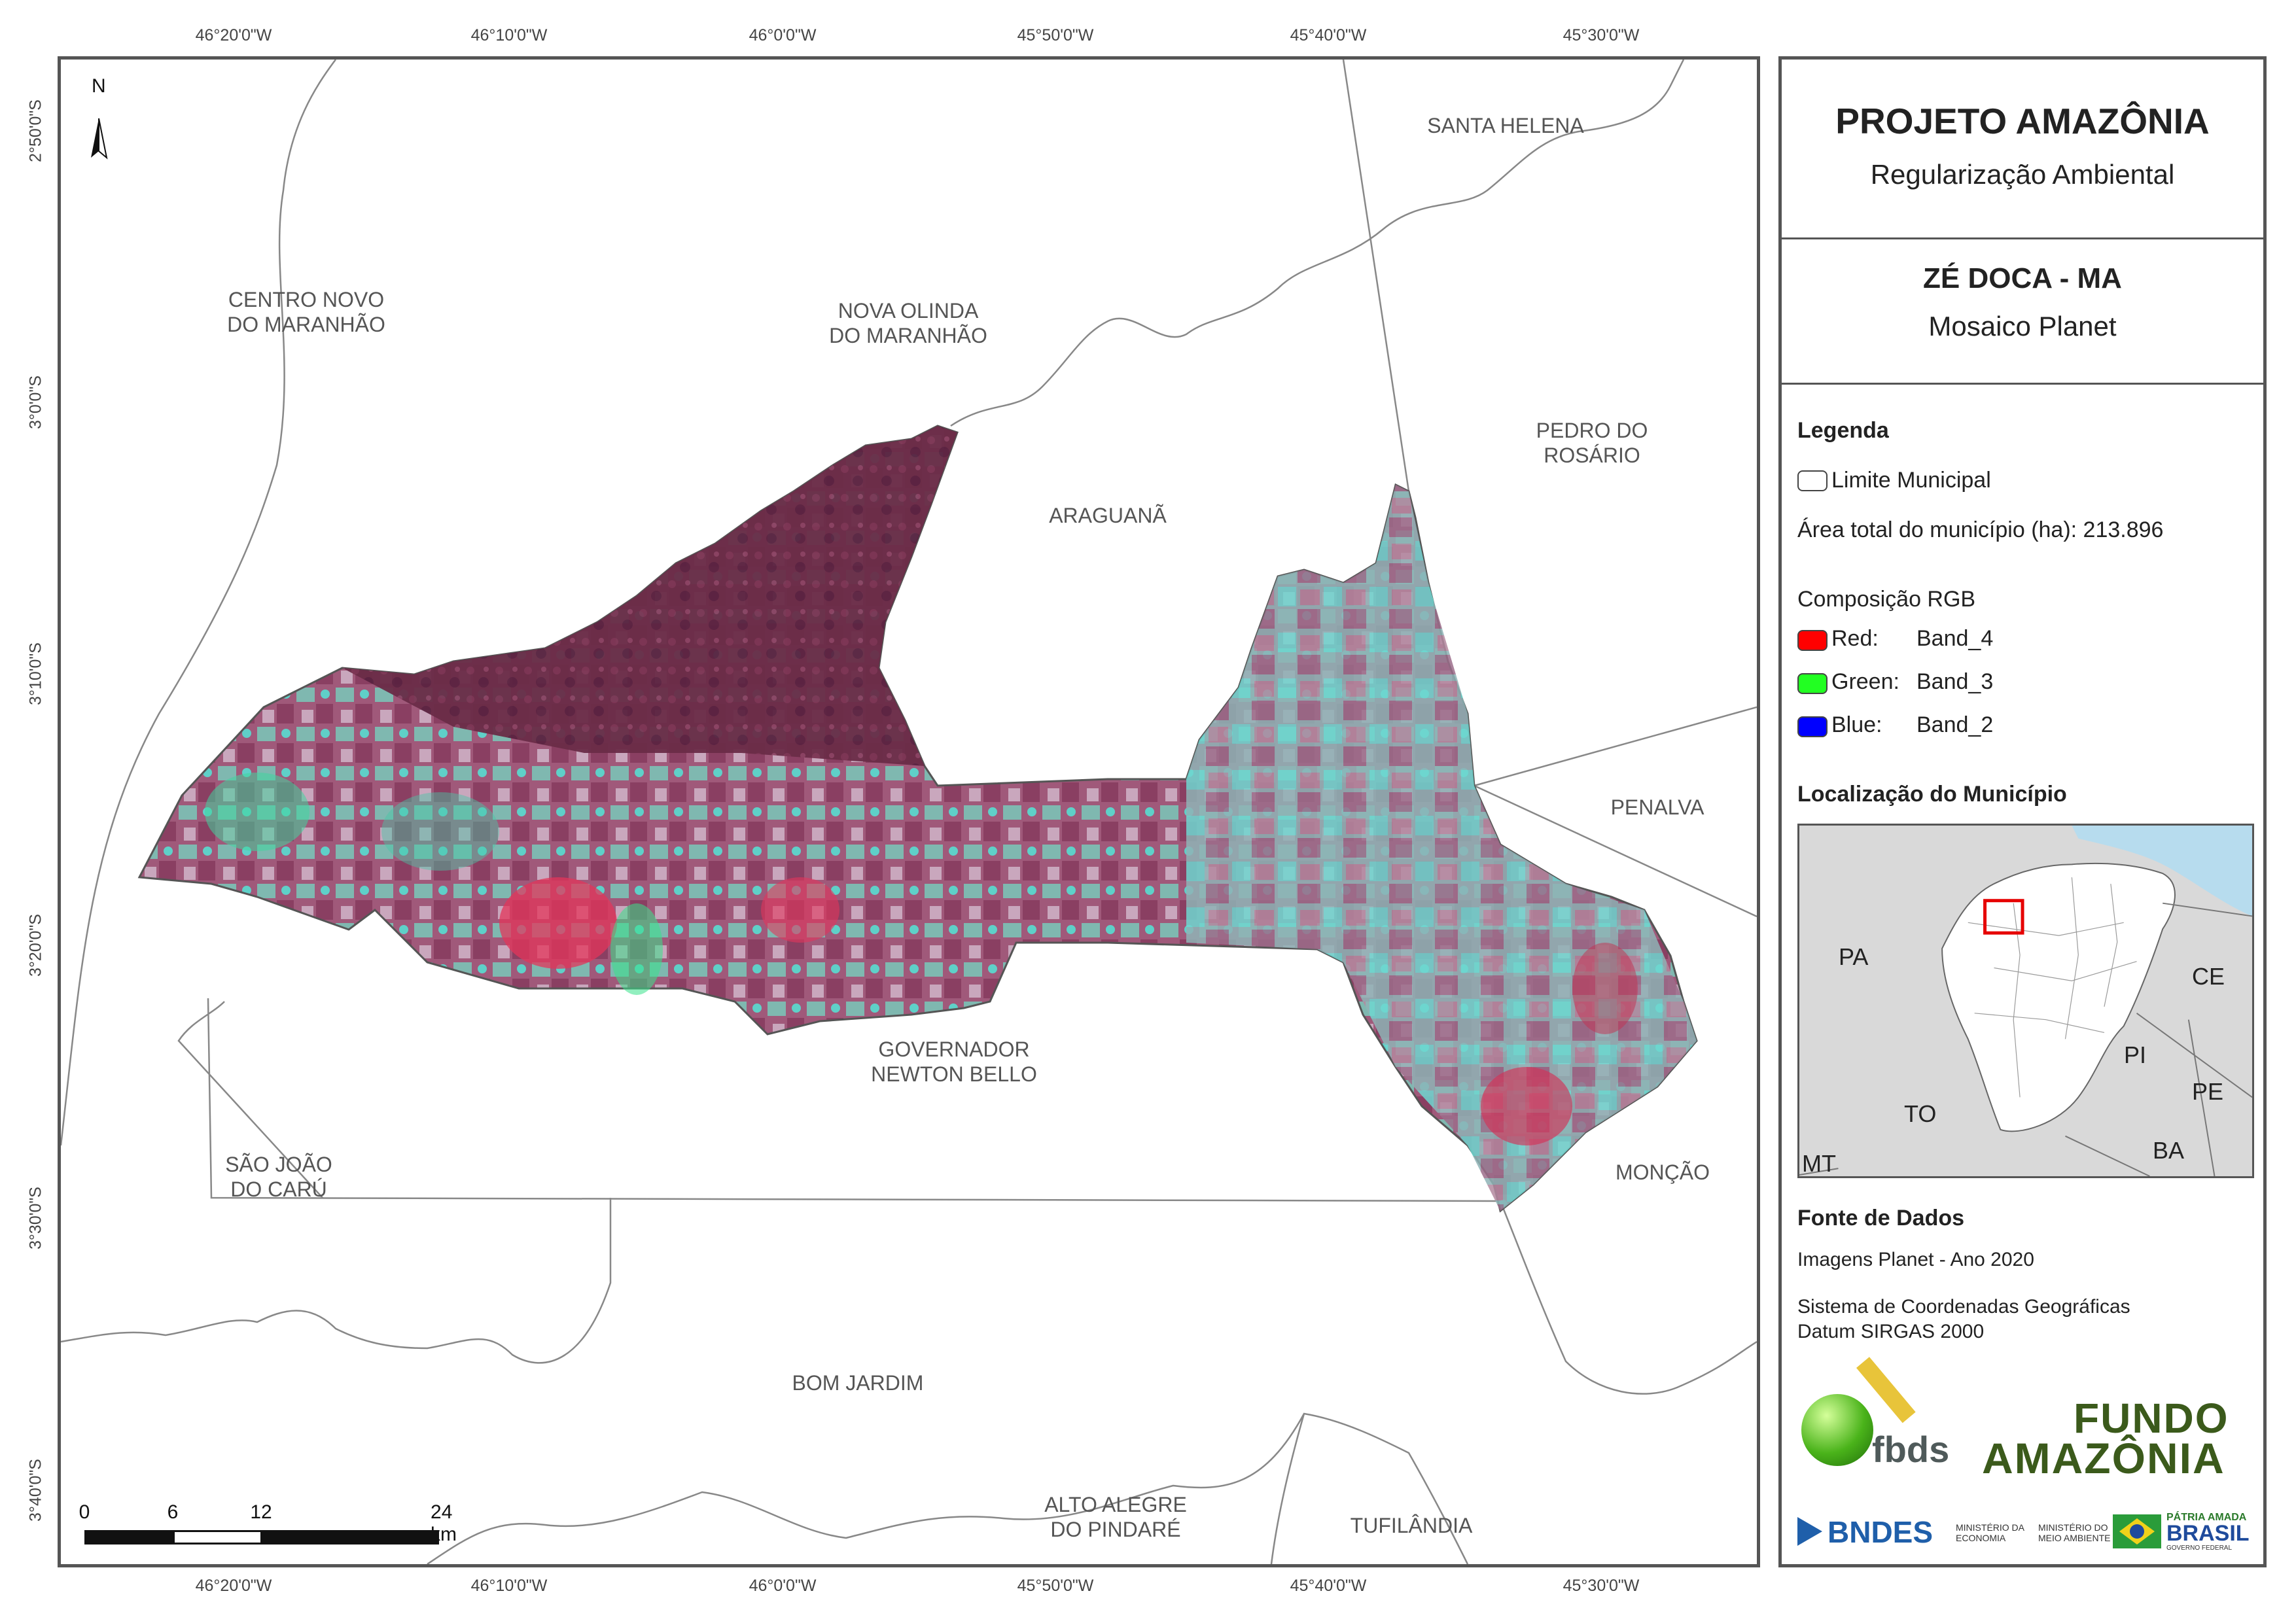  I want to click on label-bom-jardim: BOM JARDIM, so click(858, 1383).